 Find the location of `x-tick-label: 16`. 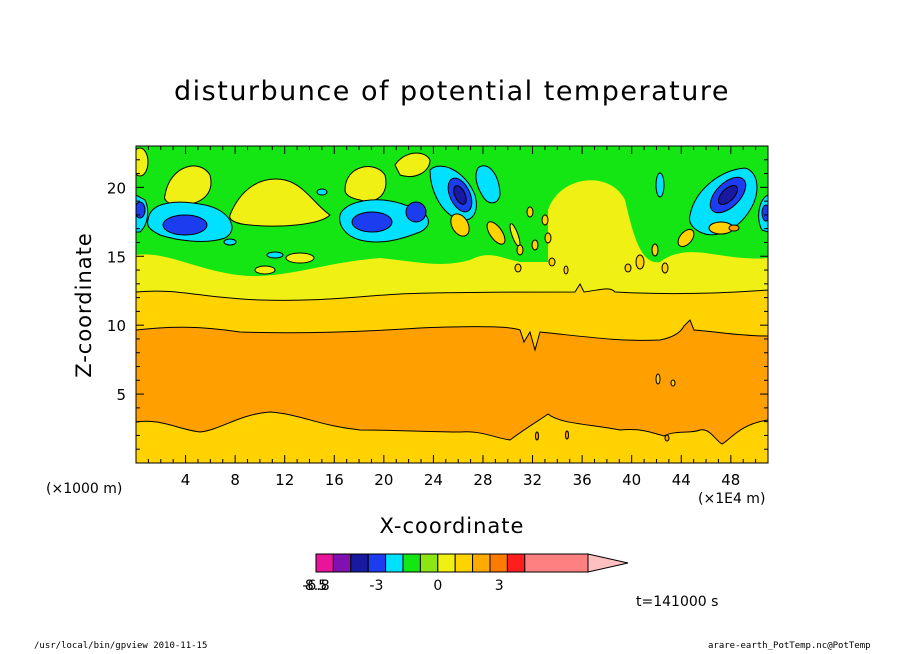

x-tick-label: 16 is located at coordinates (334, 480).